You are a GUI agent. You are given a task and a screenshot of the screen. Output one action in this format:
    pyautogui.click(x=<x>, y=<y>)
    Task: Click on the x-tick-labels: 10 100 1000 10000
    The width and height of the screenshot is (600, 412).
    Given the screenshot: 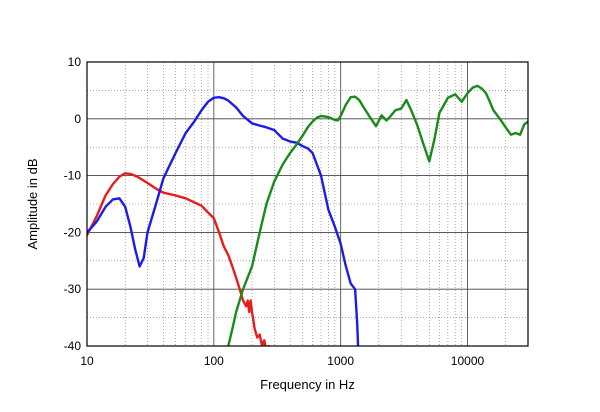 What is the action you would take?
    pyautogui.click(x=282, y=361)
    